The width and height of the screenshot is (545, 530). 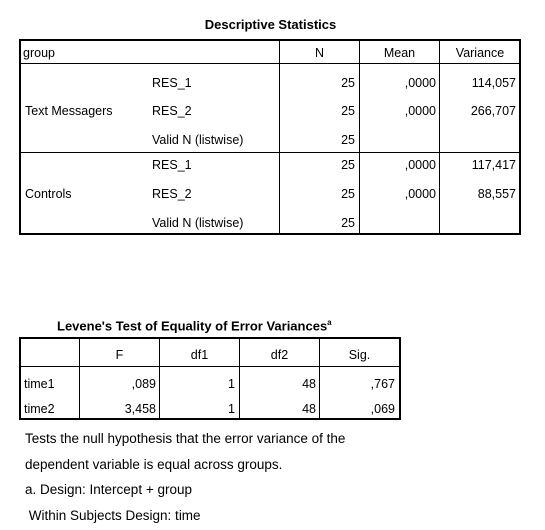 What do you see at coordinates (319, 53) in the screenshot?
I see `desc-header-n: N` at bounding box center [319, 53].